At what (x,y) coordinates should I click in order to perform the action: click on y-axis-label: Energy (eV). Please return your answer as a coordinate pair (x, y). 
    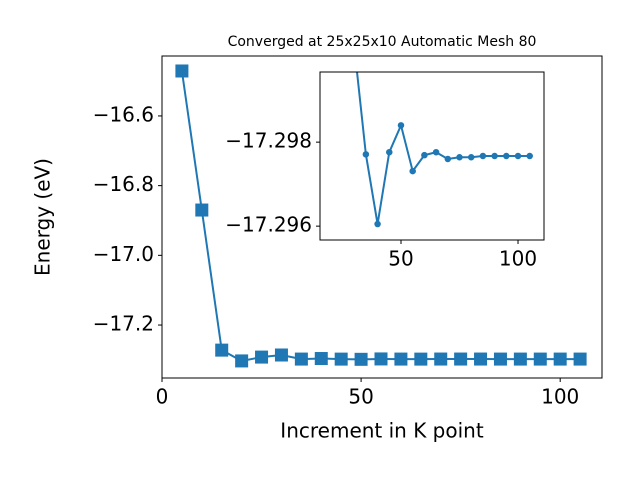
    Looking at the image, I should click on (43, 217).